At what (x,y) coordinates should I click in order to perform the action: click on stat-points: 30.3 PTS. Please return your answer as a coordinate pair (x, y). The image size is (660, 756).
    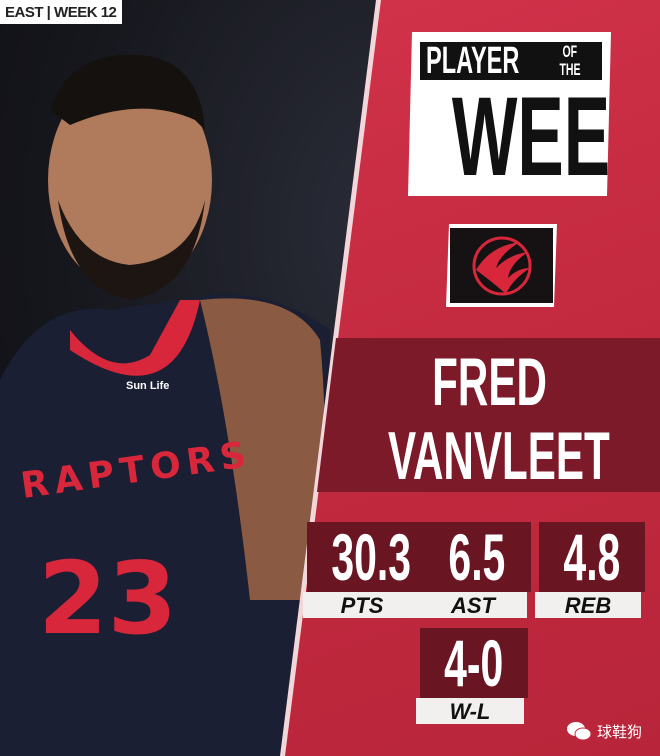
    Looking at the image, I should click on (364, 569).